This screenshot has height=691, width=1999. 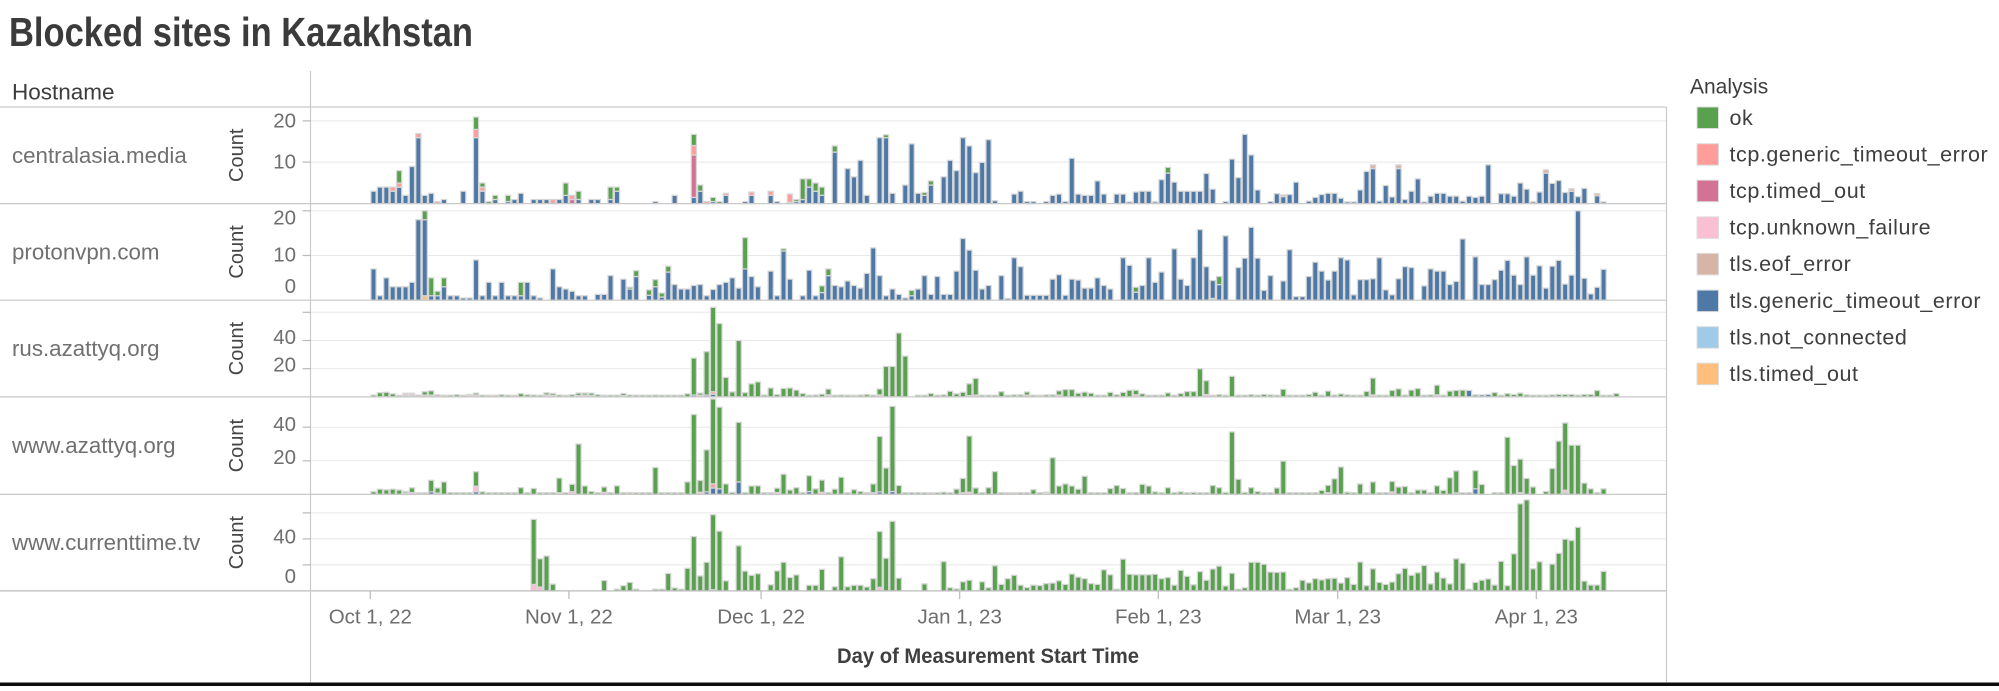 What do you see at coordinates (1798, 191) in the screenshot?
I see `svg-text: tcp.timed_out` at bounding box center [1798, 191].